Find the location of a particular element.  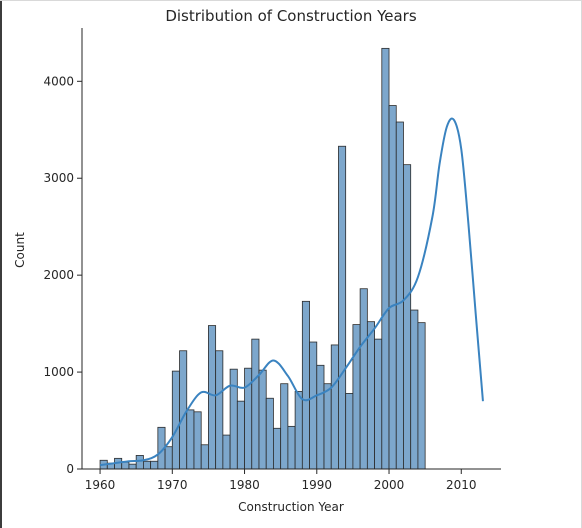

y-tick-label: 2000 is located at coordinates (58, 275).